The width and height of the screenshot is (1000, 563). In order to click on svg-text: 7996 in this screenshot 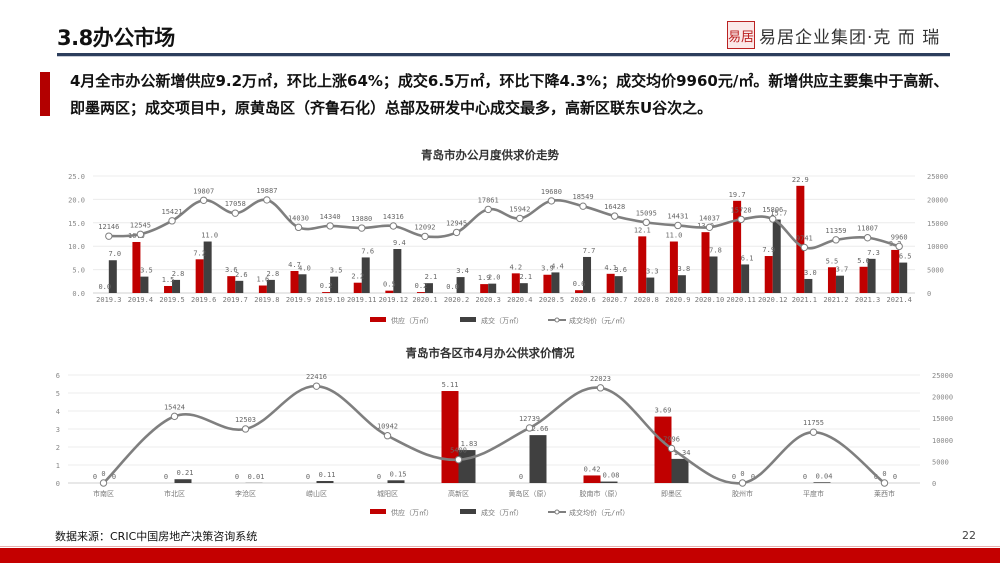, I will do `click(671, 439)`.